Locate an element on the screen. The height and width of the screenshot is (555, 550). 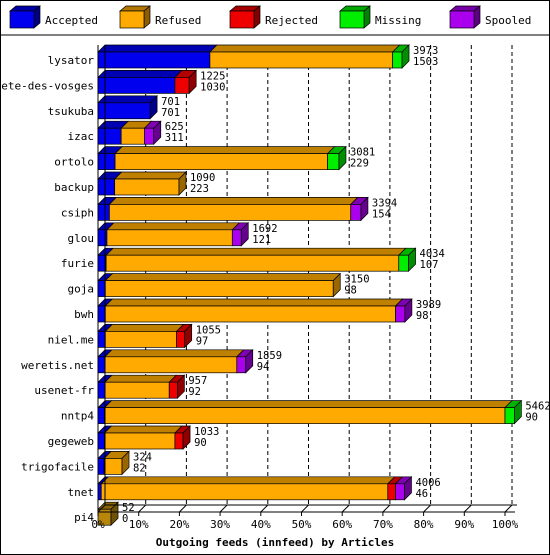
bar-label-accepted: 701 is located at coordinates (170, 113).